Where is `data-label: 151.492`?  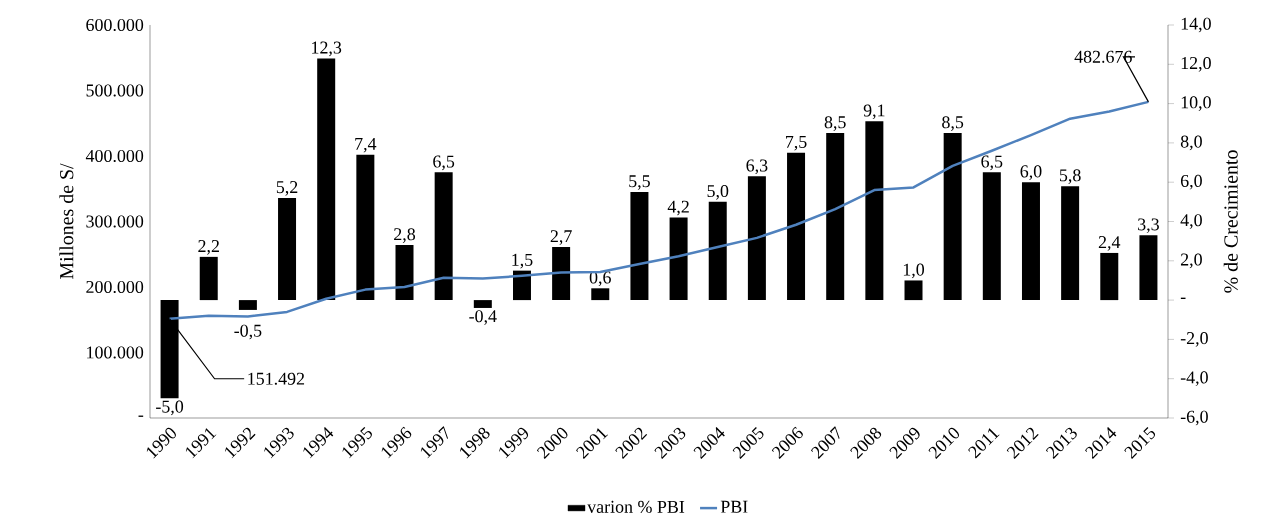
data-label: 151.492 is located at coordinates (276, 378).